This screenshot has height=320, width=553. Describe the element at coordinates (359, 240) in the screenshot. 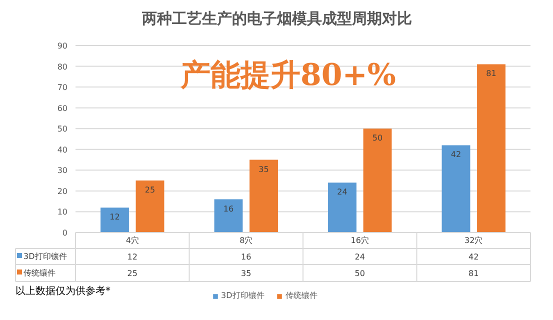

I see `x-tick-label: 16穴` at that location.